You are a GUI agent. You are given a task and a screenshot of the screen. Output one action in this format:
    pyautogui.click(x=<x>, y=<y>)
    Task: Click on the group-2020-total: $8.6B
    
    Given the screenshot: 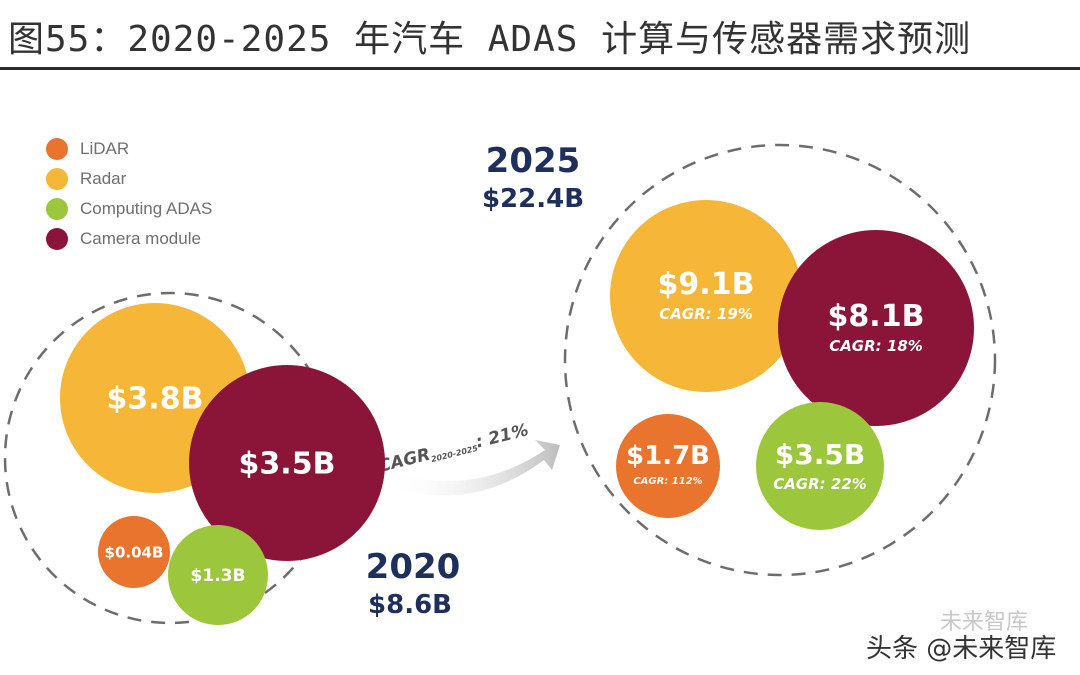 What is the action you would take?
    pyautogui.click(x=410, y=605)
    